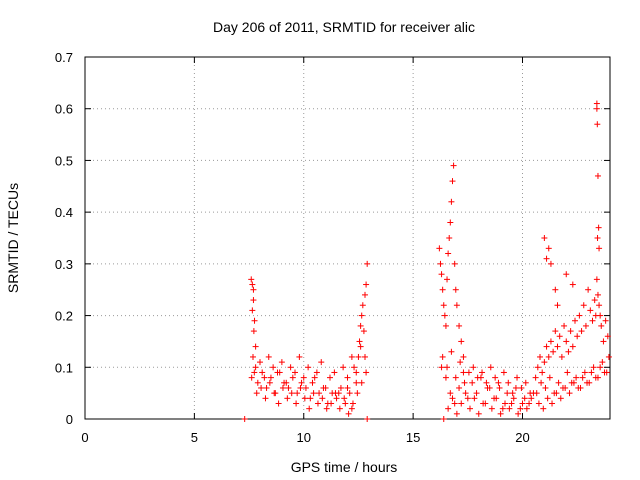 This screenshot has height=480, width=640. Describe the element at coordinates (304, 437) in the screenshot. I see `x-tick-label: 10` at that location.